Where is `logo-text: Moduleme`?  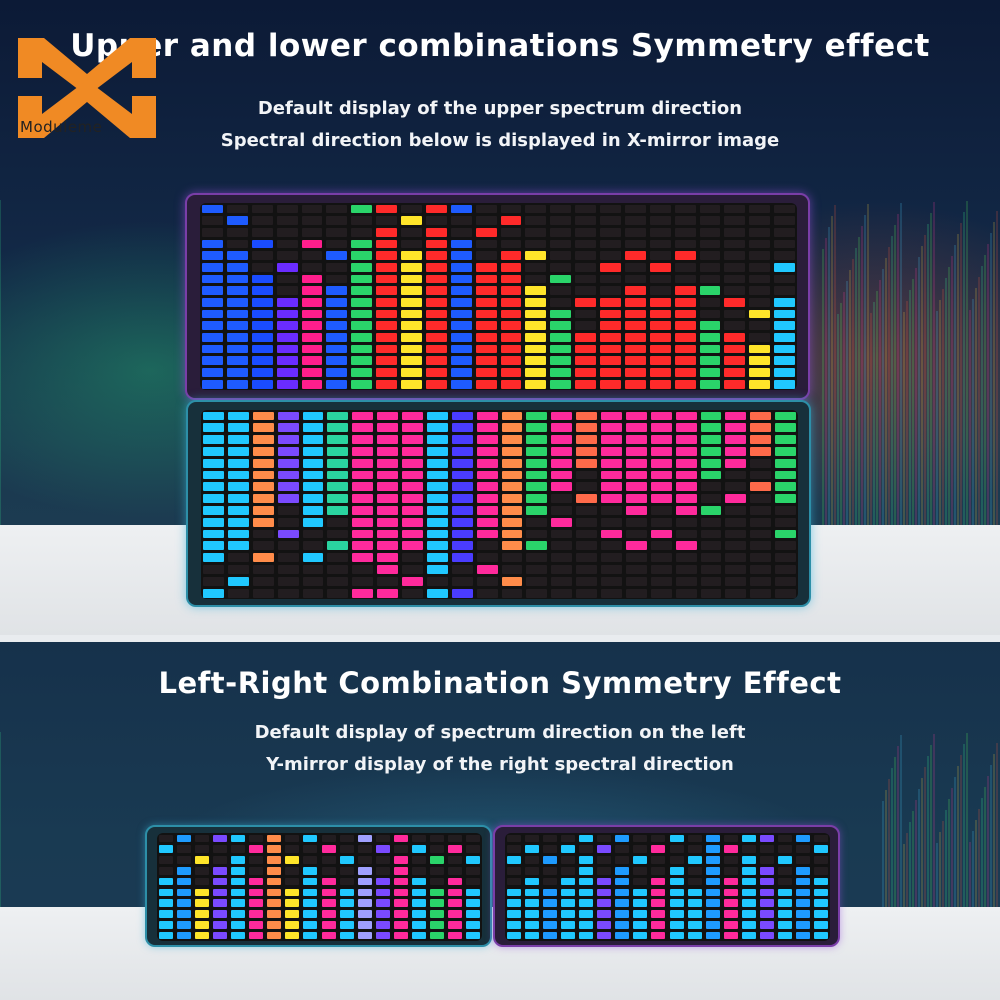 logo-text: Moduleme is located at coordinates (61, 127).